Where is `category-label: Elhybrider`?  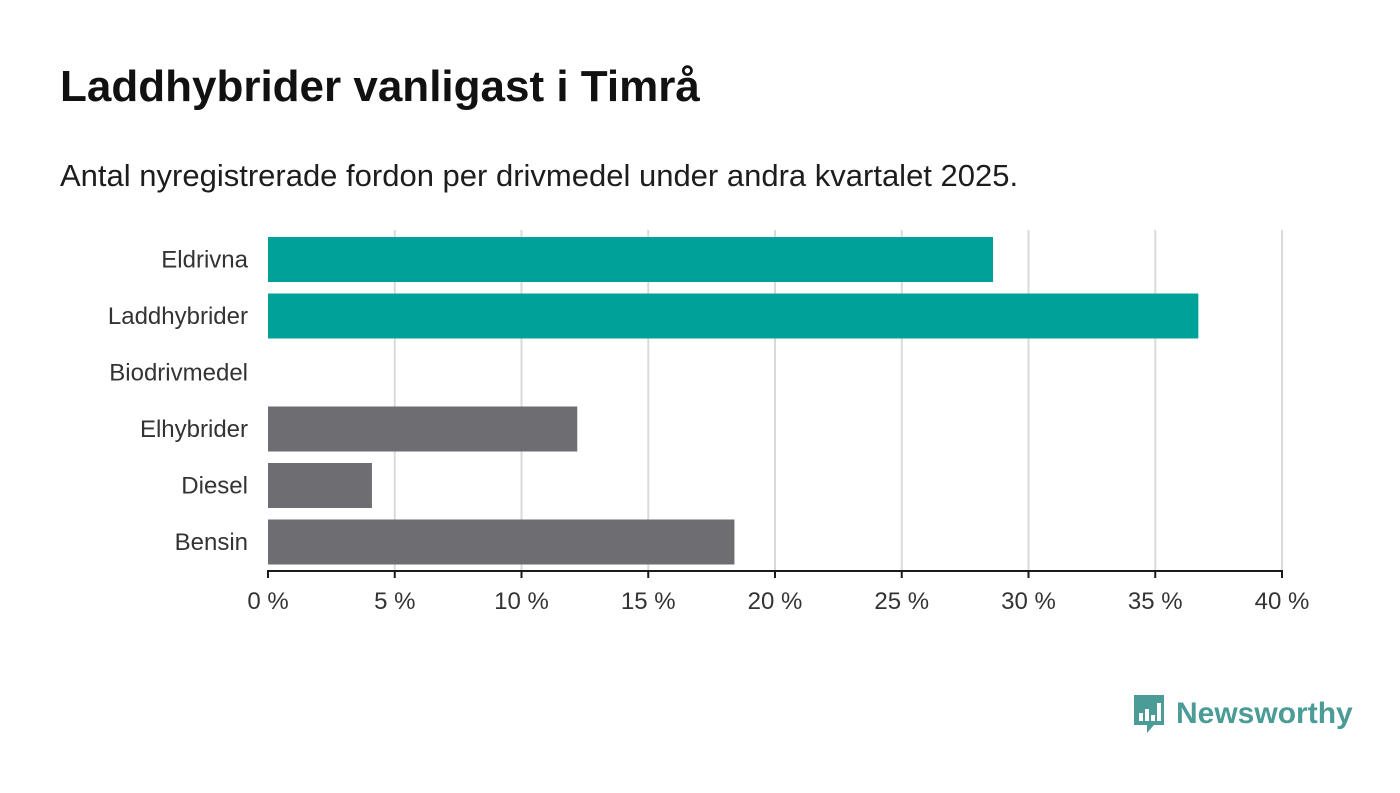 category-label: Elhybrider is located at coordinates (194, 429).